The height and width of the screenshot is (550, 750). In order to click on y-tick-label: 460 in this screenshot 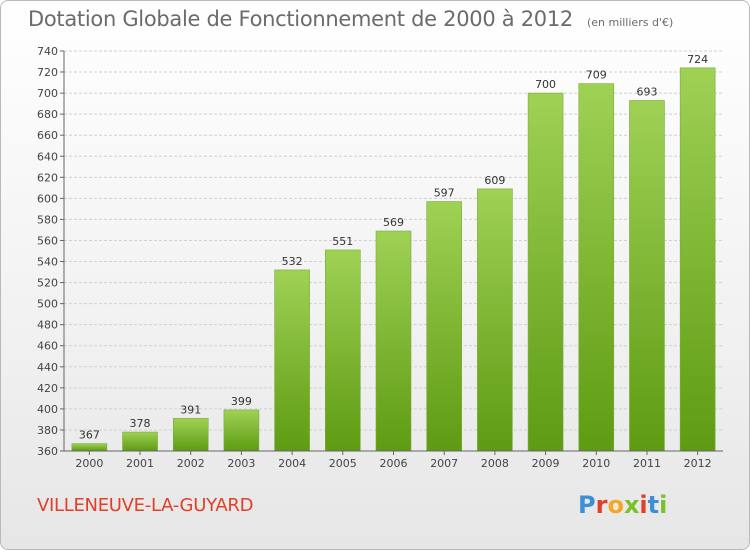, I will do `click(47, 346)`.